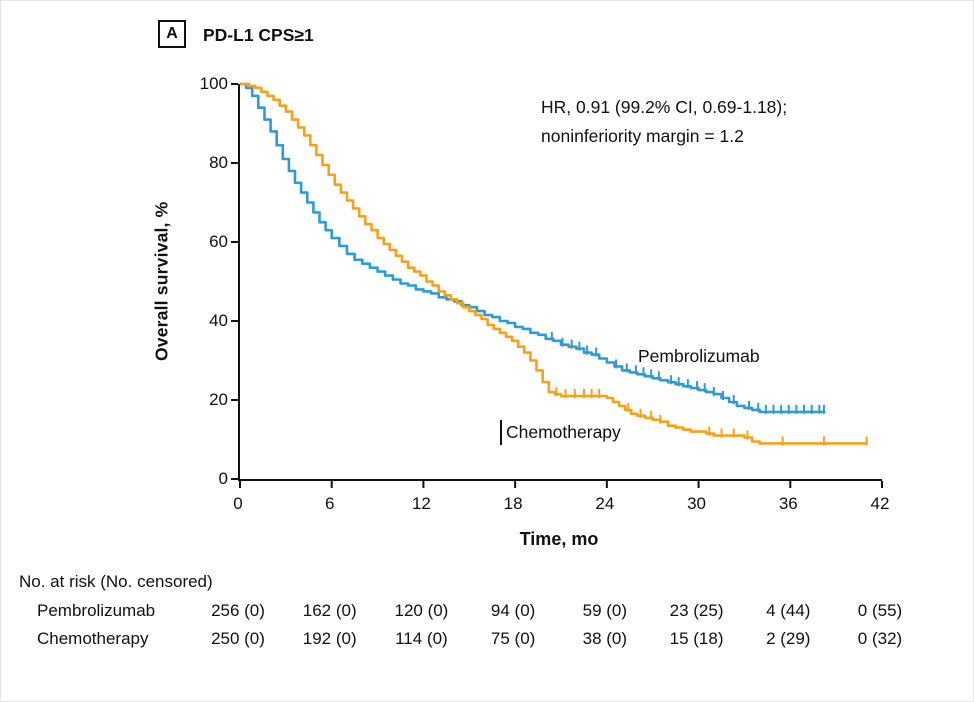 This screenshot has height=702, width=974. I want to click on x-tick-label: 0, so click(238, 503).